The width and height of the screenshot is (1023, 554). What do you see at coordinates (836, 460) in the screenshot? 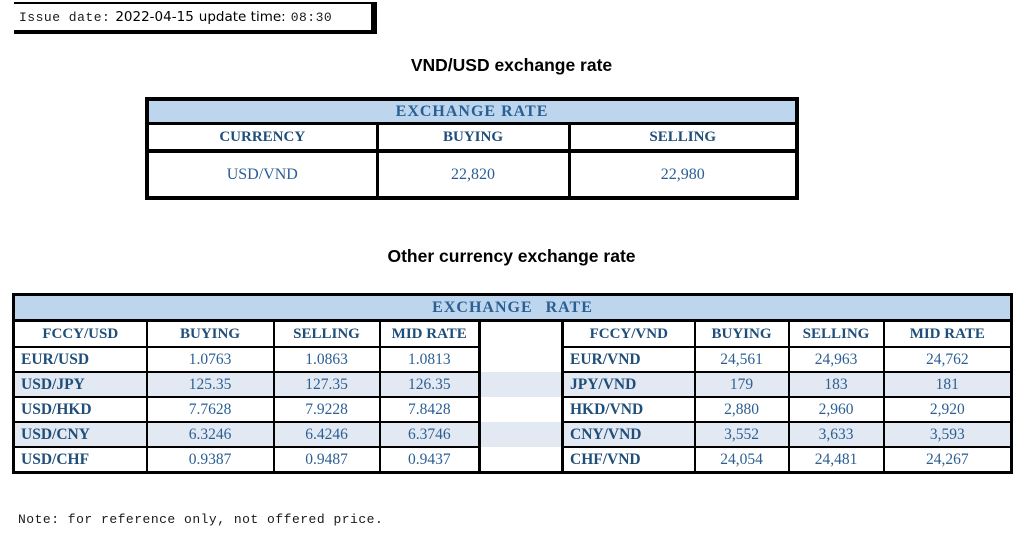
I see `cell-selling: 24,481` at bounding box center [836, 460].